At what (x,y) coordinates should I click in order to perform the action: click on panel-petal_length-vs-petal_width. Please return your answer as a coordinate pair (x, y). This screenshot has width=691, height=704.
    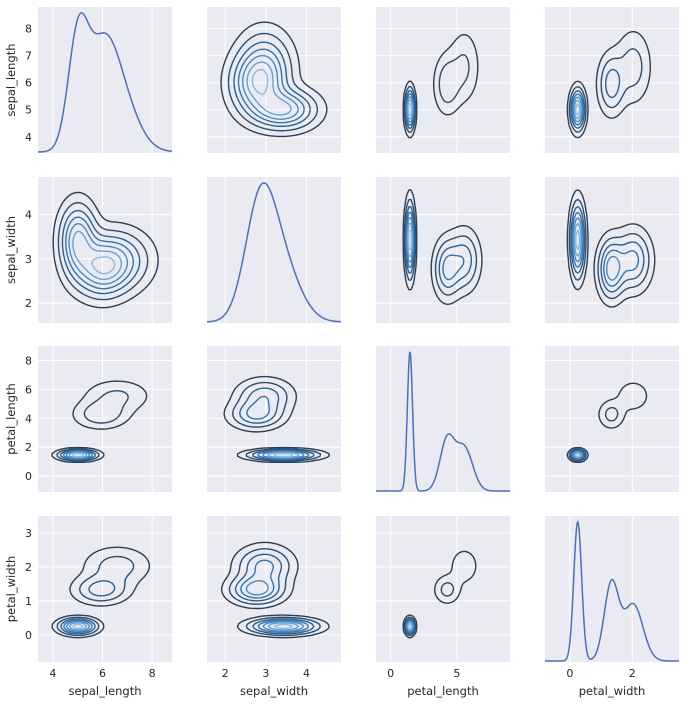
    Looking at the image, I should click on (612, 419).